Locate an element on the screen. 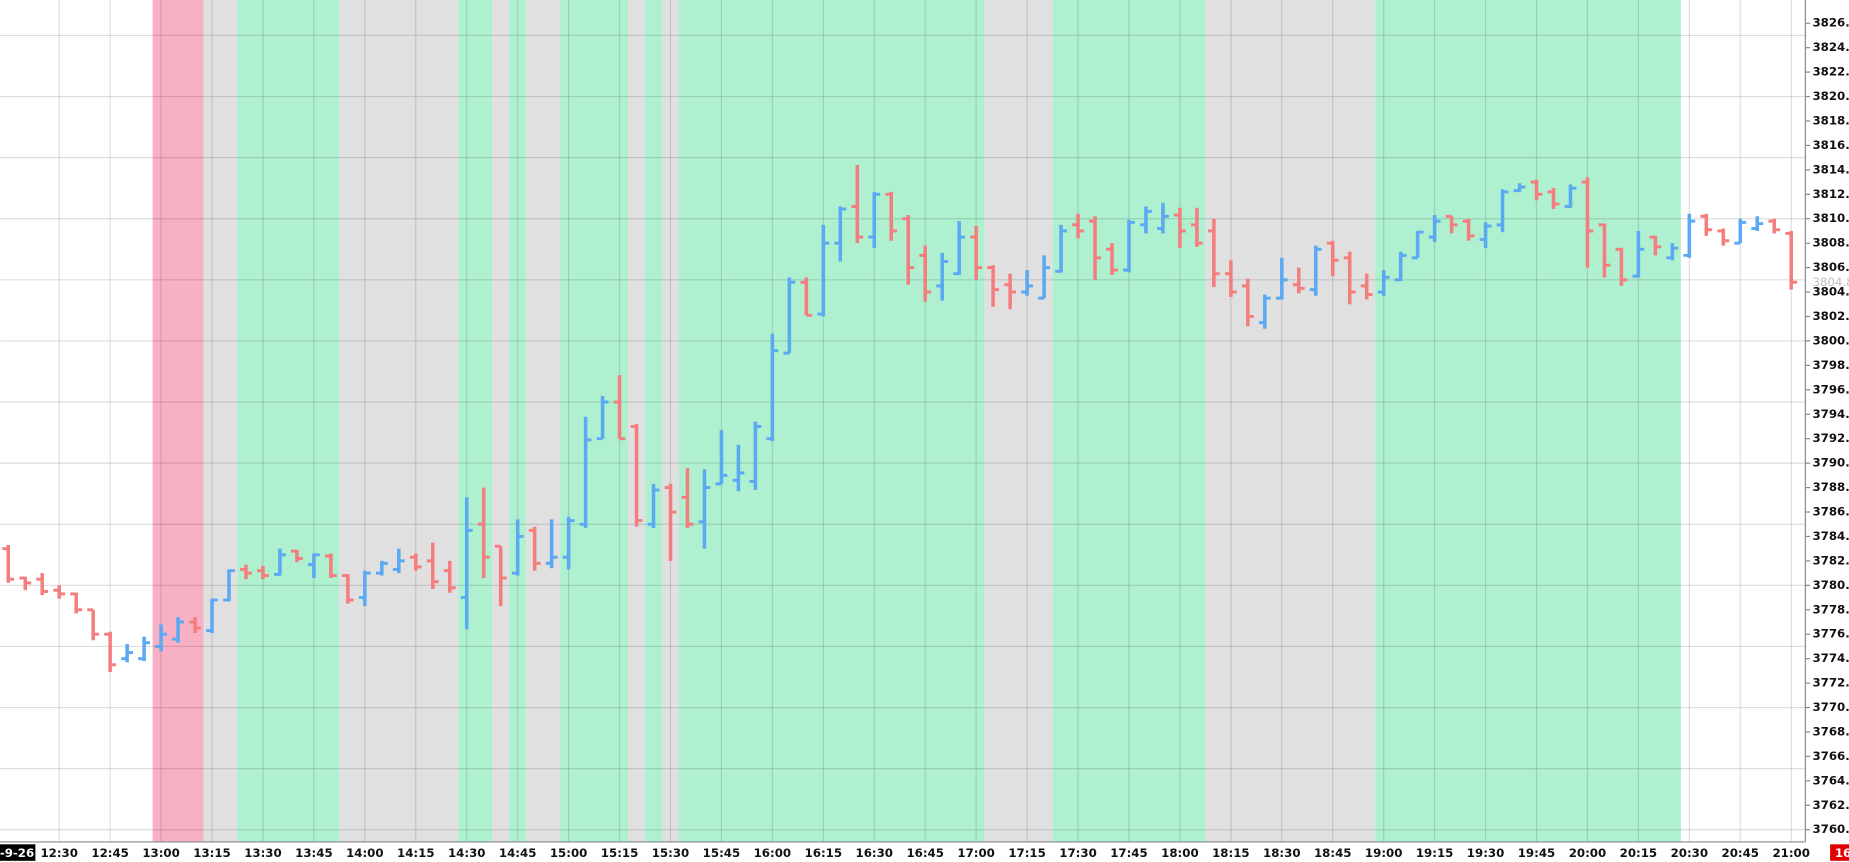  y-tick-label: 3764.0 is located at coordinates (1830, 780).